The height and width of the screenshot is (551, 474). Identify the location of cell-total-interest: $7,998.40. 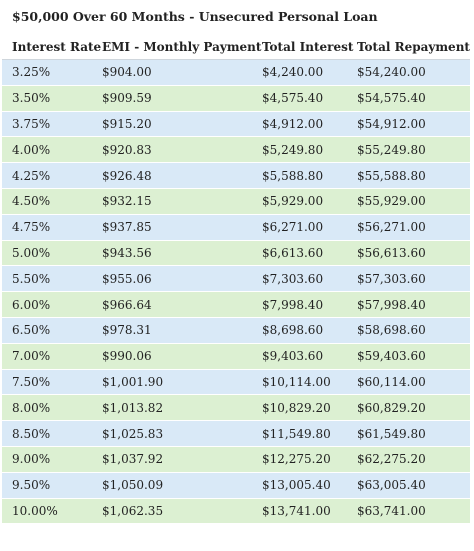
(299, 304).